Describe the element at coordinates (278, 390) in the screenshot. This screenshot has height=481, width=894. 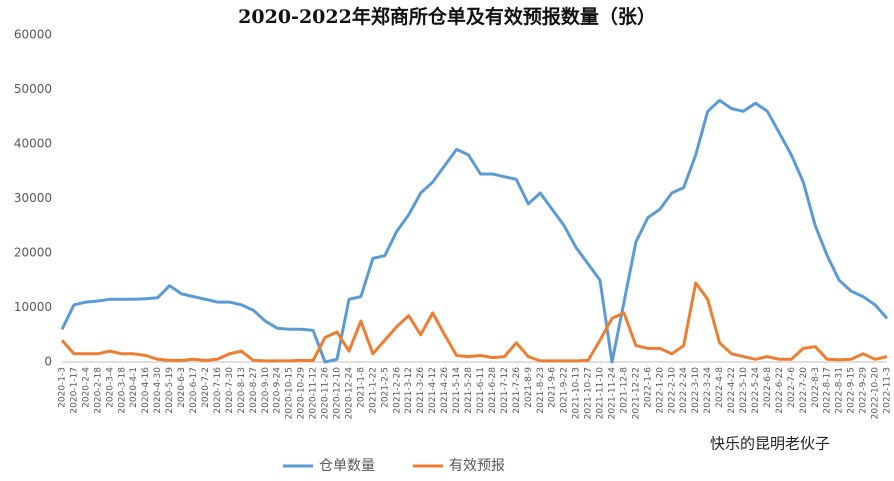
I see `x-tick-label: 2020-9-24` at that location.